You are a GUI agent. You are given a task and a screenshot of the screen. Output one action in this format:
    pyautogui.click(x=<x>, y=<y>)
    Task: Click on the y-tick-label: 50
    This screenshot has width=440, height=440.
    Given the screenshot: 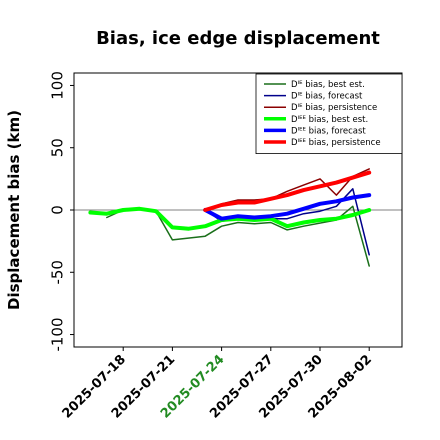 What is the action you would take?
    pyautogui.click(x=57, y=147)
    